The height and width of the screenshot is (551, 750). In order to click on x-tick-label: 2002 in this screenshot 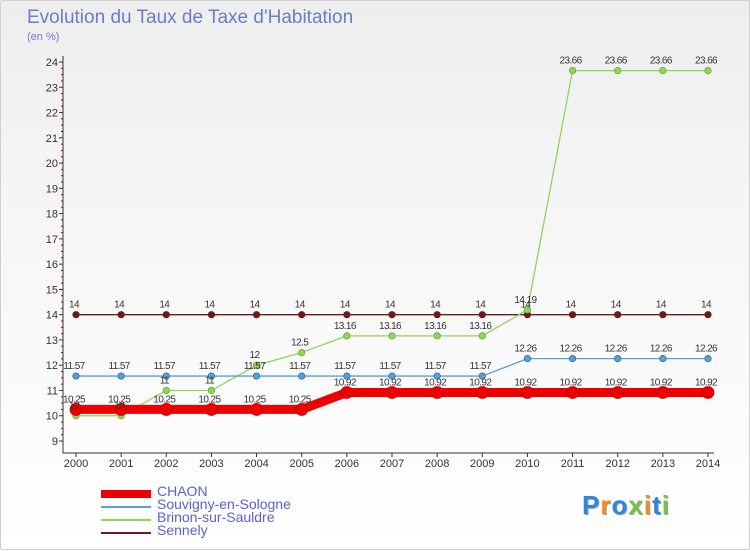, I will do `click(166, 464)`.